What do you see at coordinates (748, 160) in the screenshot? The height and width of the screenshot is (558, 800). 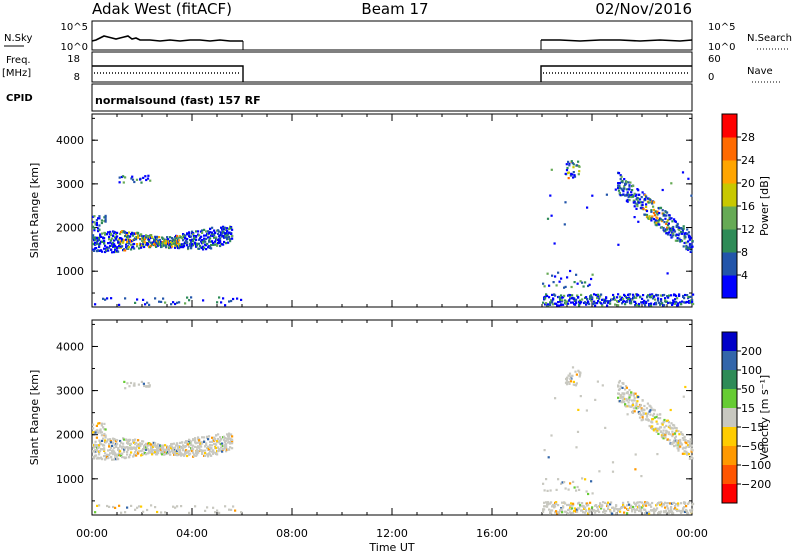 I see `colorbar-tick-label: 24` at bounding box center [748, 160].